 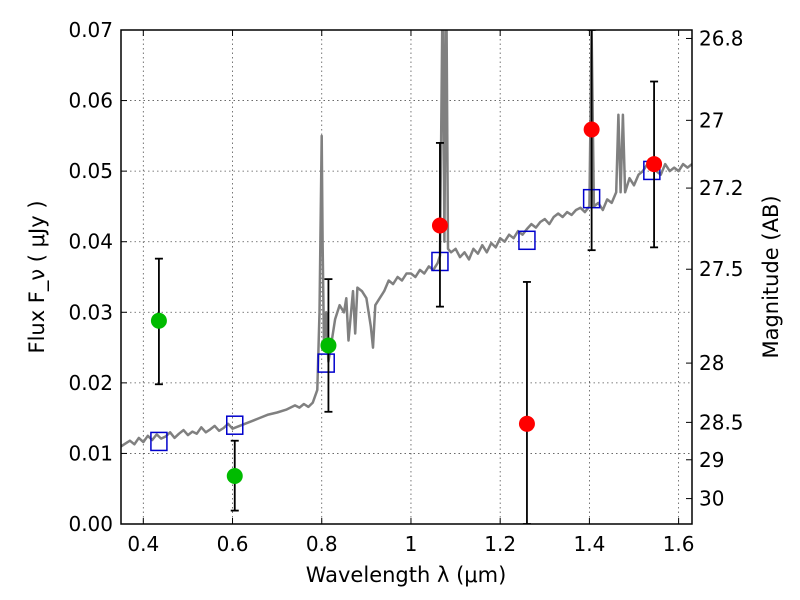 I want to click on x-tick-label: 1, so click(x=411, y=544).